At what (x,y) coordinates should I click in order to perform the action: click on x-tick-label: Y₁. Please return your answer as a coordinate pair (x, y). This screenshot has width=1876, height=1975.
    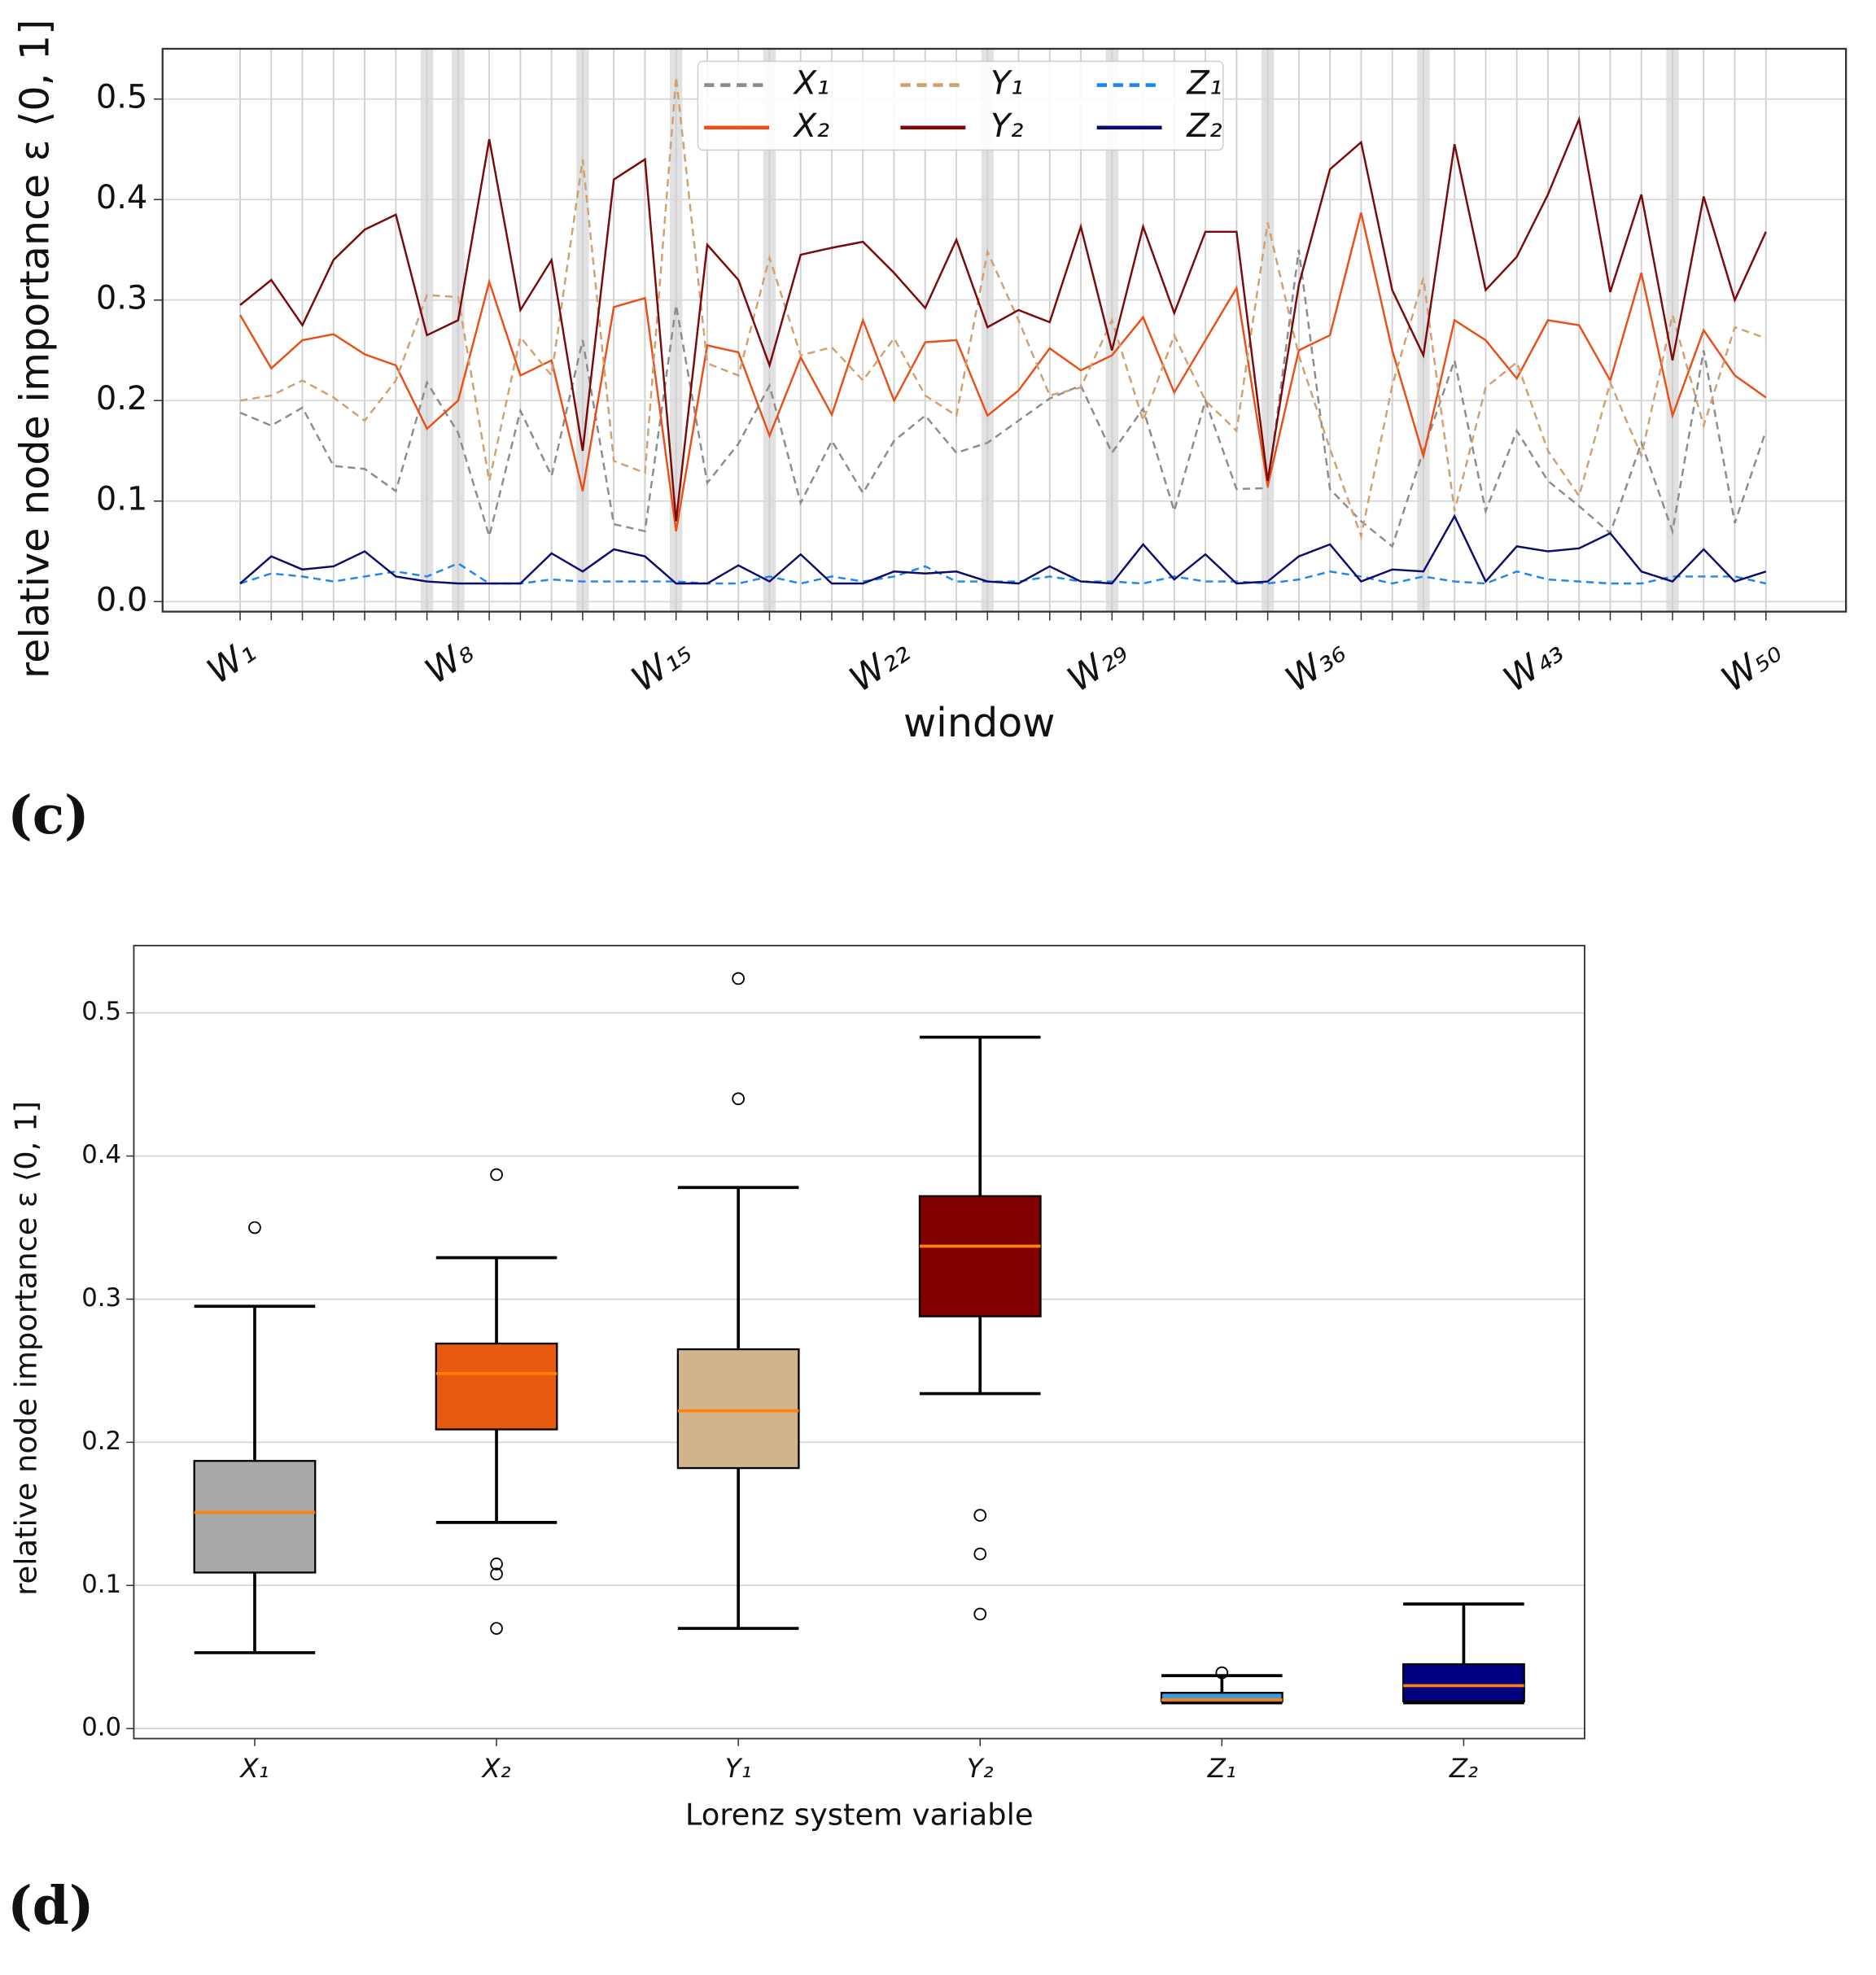
    Looking at the image, I should click on (738, 1769).